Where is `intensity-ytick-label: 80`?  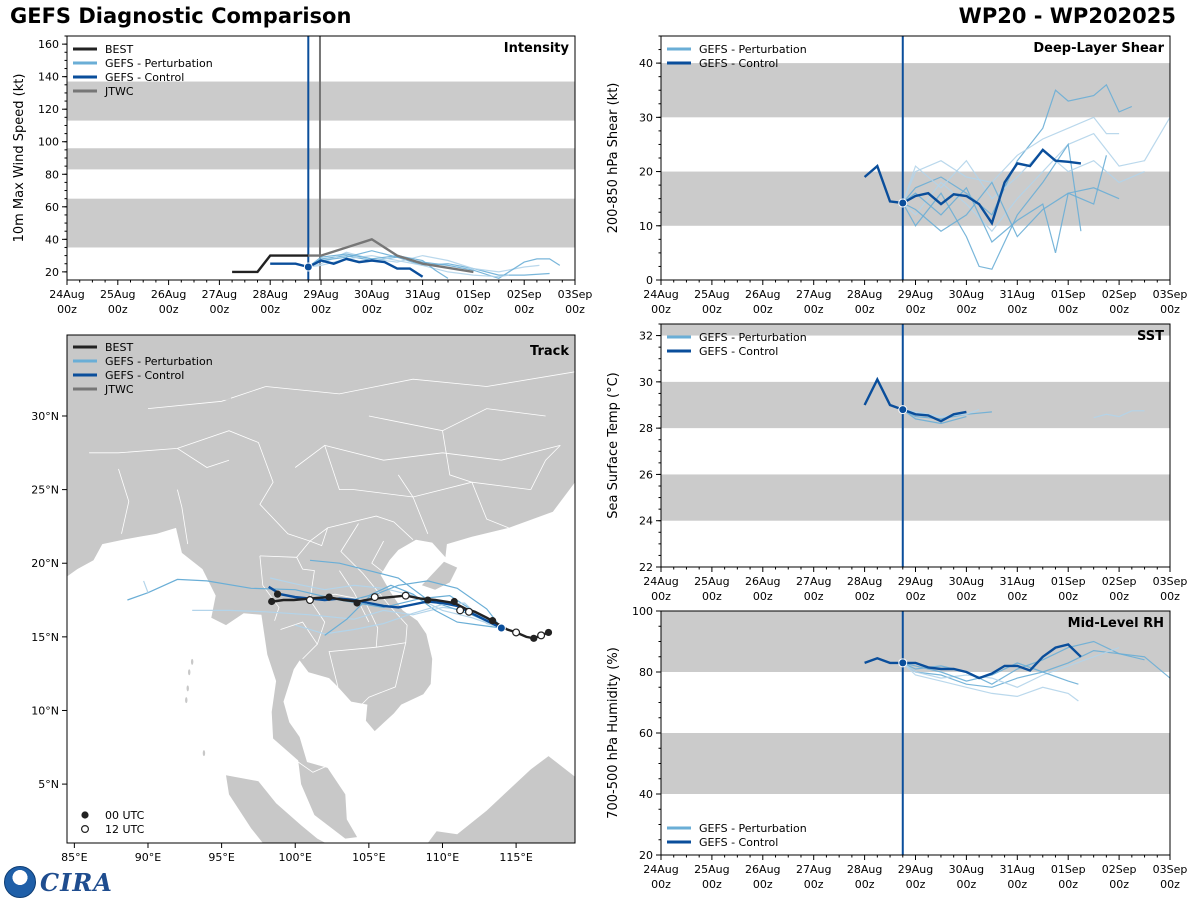 intensity-ytick-label: 80 is located at coordinates (52, 174).